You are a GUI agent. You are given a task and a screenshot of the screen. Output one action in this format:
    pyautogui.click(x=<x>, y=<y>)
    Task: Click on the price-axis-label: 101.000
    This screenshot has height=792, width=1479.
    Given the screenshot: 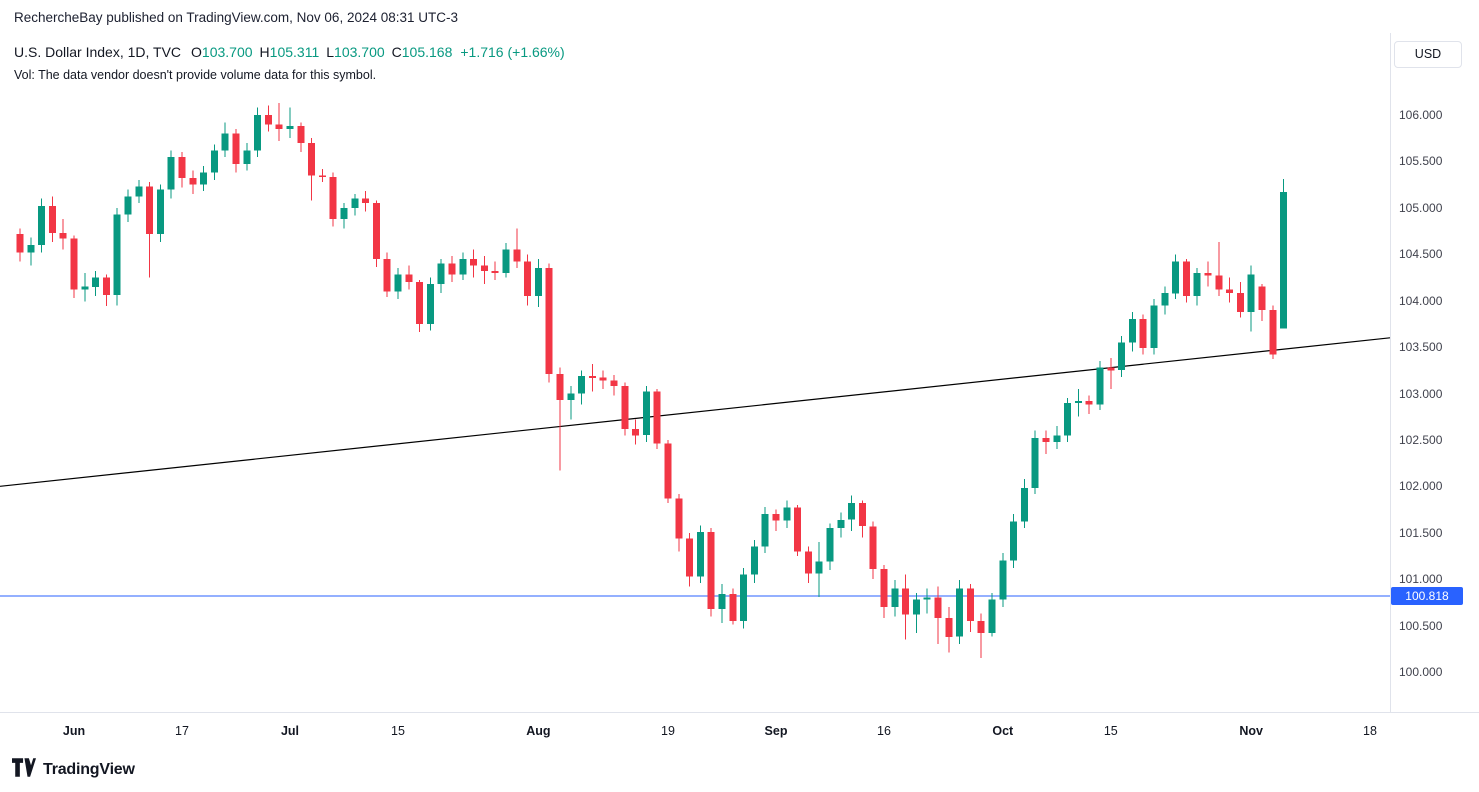 What is the action you would take?
    pyautogui.click(x=1421, y=579)
    